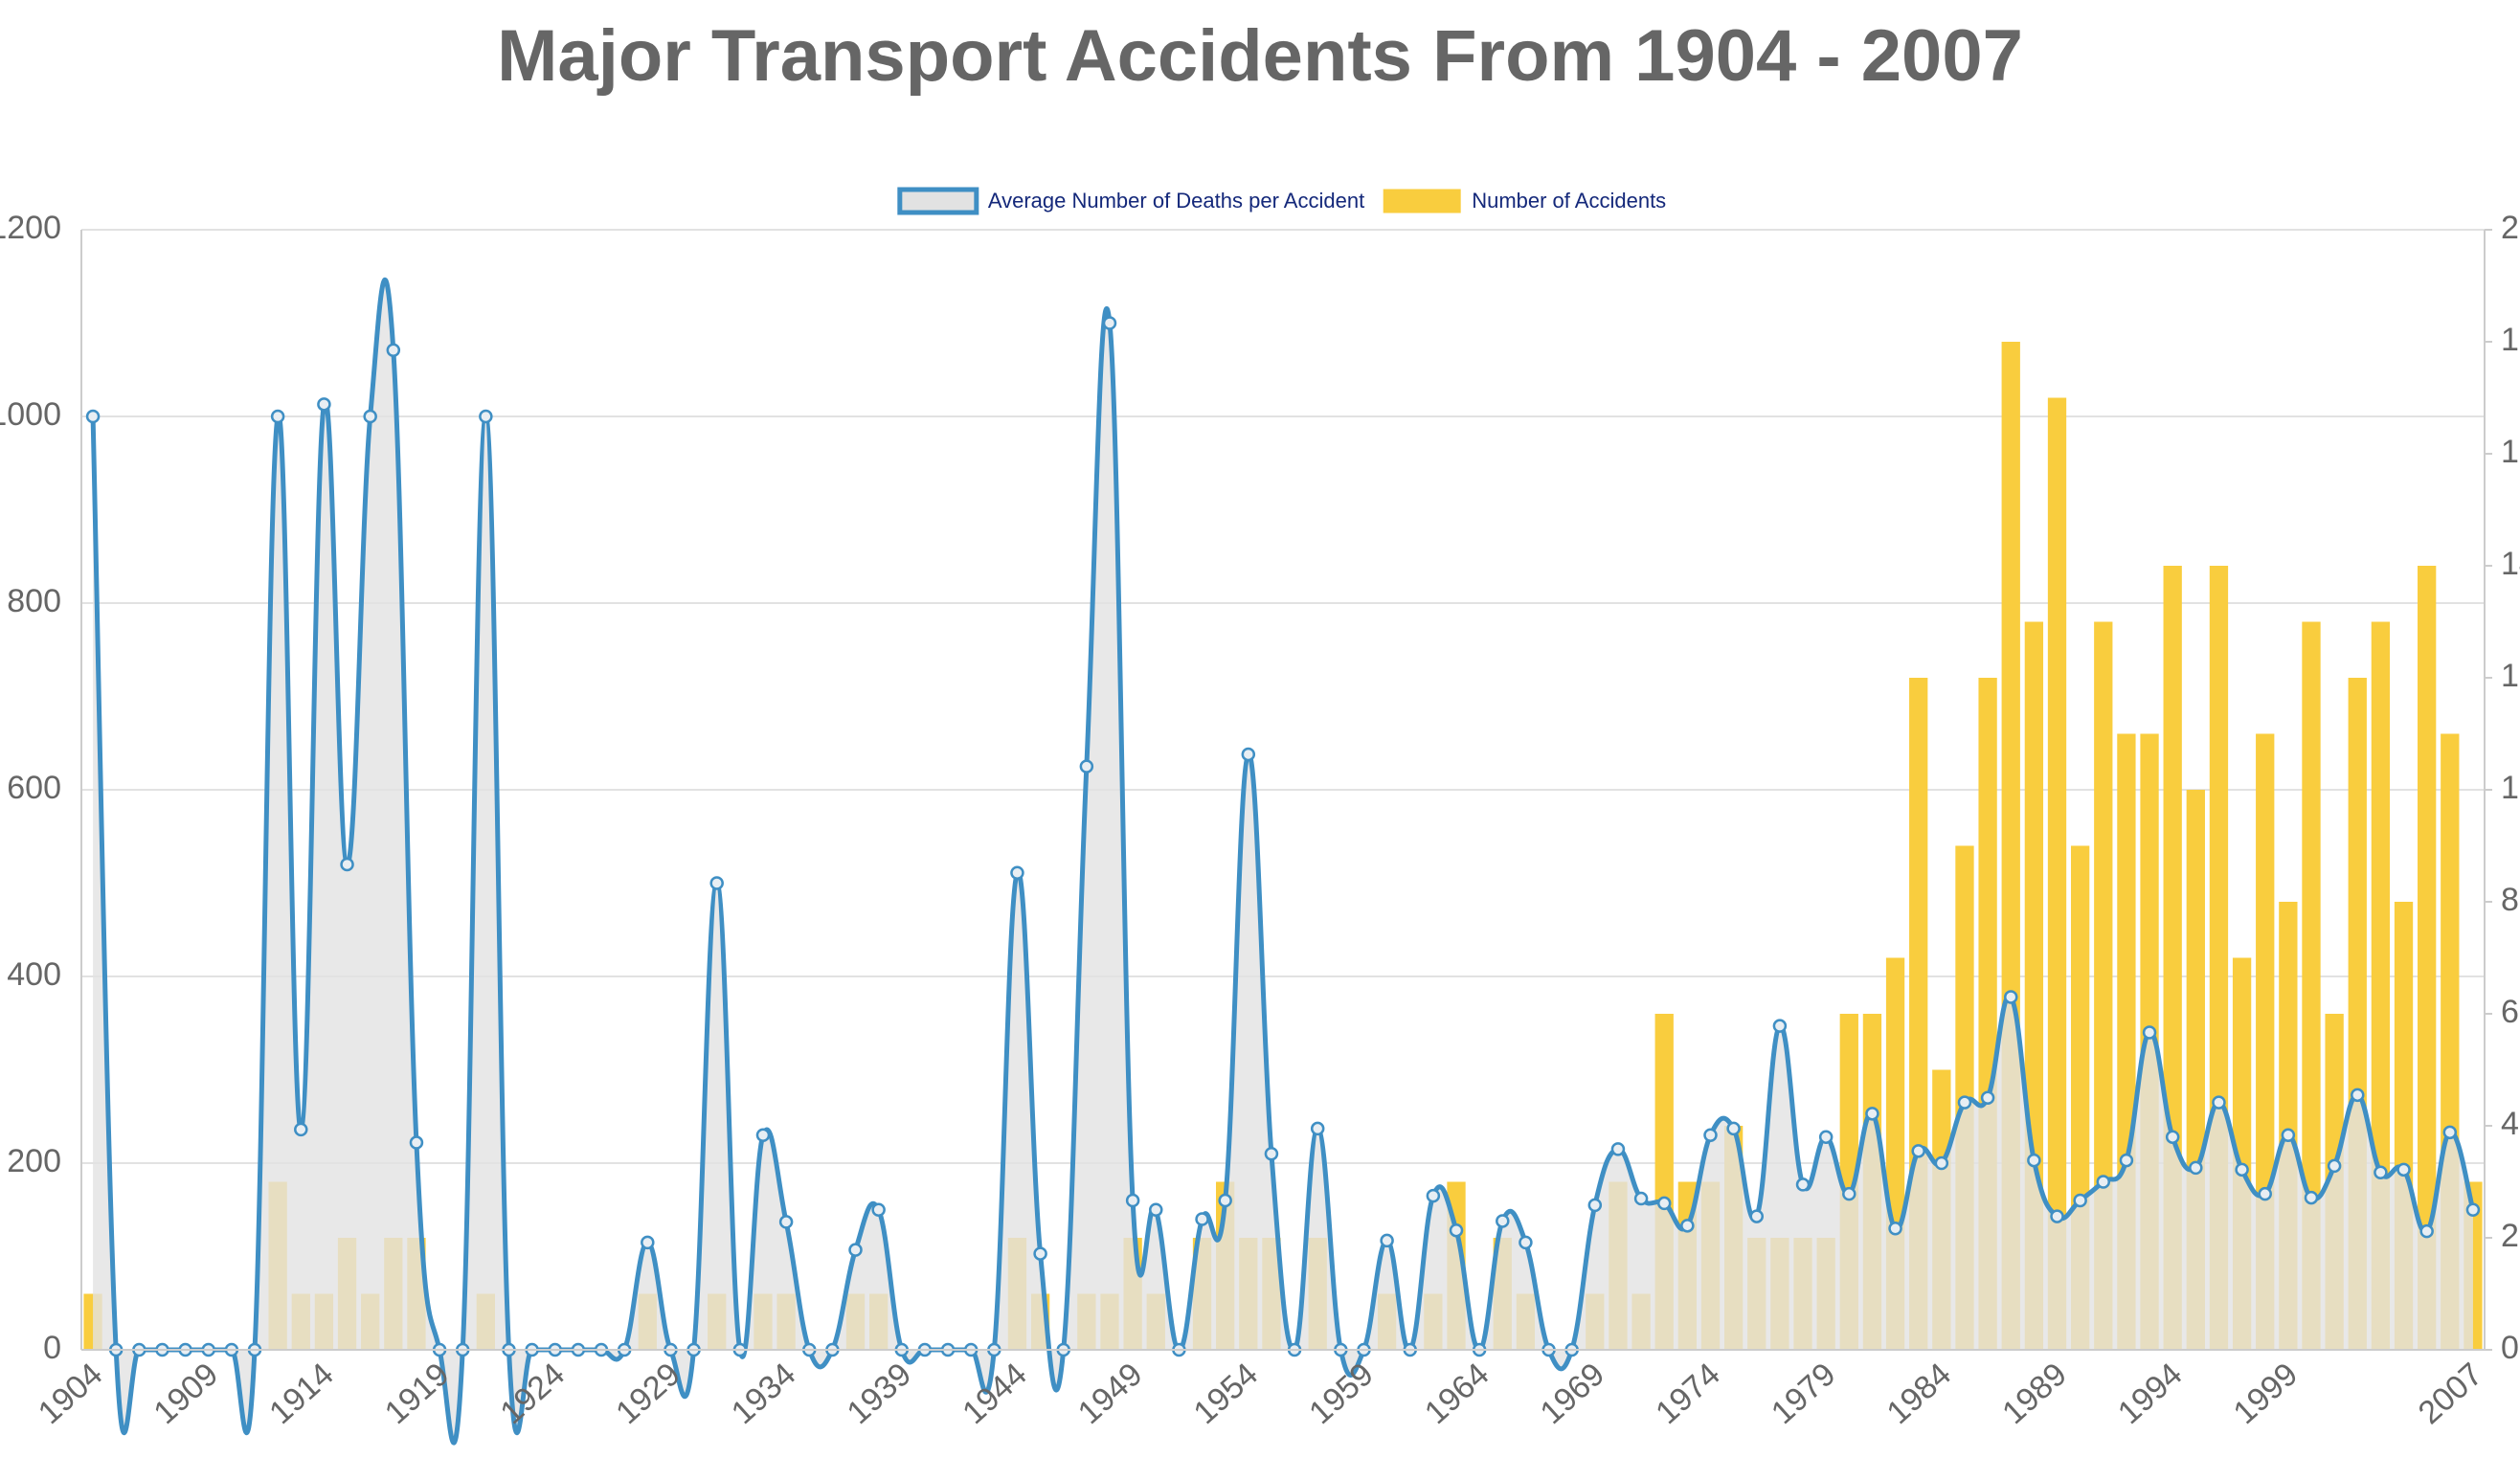 The image size is (2520, 1480). What do you see at coordinates (2511, 788) in the screenshot?
I see `y2-tick-label: 10` at bounding box center [2511, 788].